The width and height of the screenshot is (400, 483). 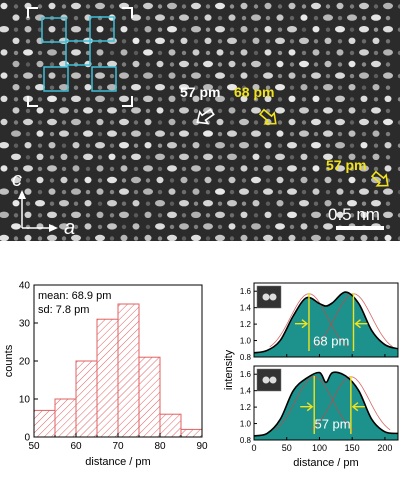 I want to click on marker-arrow-right, so click(x=361, y=324).